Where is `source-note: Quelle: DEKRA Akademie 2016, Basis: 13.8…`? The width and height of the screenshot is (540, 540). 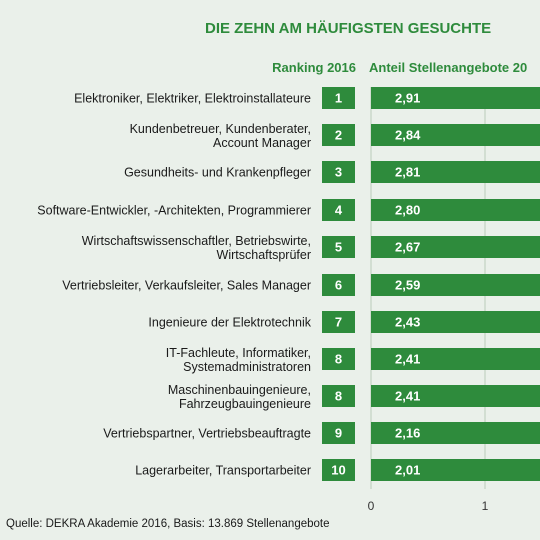
source-note: Quelle: DEKRA Akademie 2016, Basis: 13.8… is located at coordinates (168, 524).